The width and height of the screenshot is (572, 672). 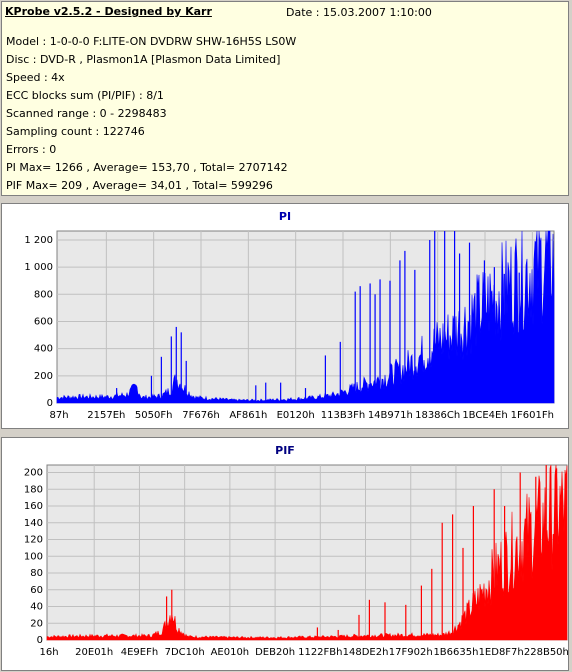 What do you see at coordinates (33, 489) in the screenshot?
I see `pif-ytick-label: 180` at bounding box center [33, 489].